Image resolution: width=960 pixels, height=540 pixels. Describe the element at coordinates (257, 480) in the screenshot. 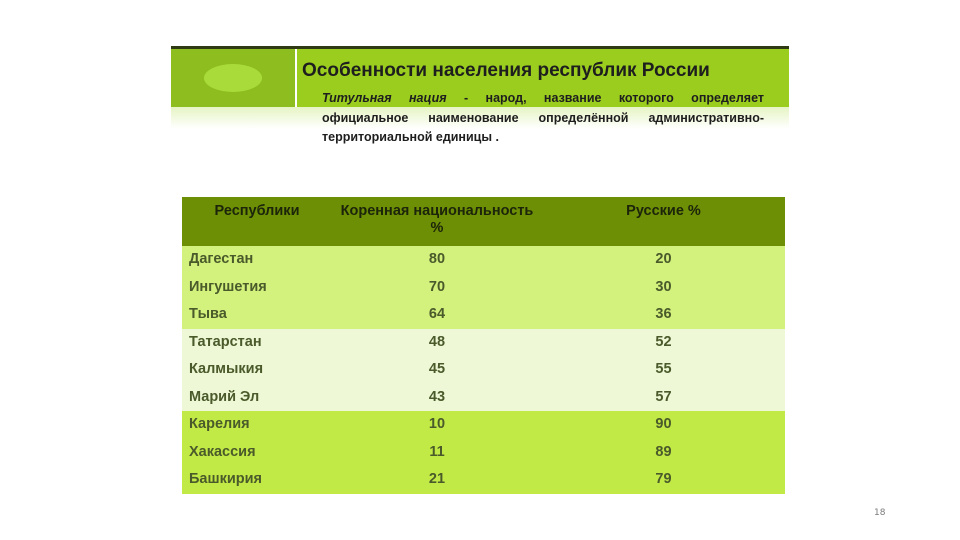

I see `republic-name: Башкирия` at that location.